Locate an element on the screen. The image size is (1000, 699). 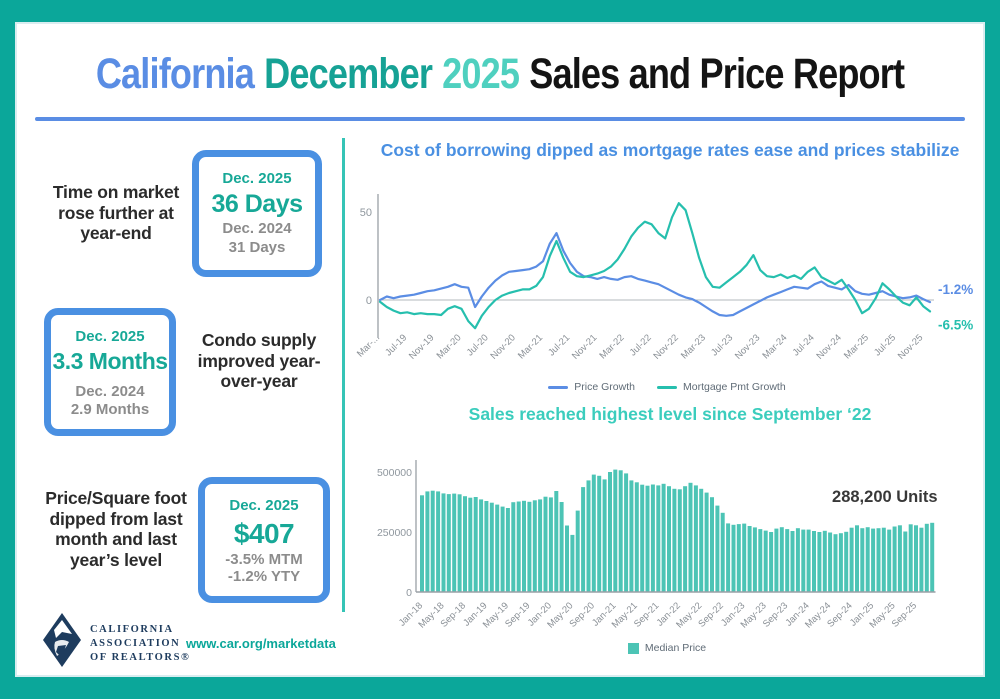
line-chart-legend: Price Growth Mortgage Pmt Growth is located at coordinates (667, 387).